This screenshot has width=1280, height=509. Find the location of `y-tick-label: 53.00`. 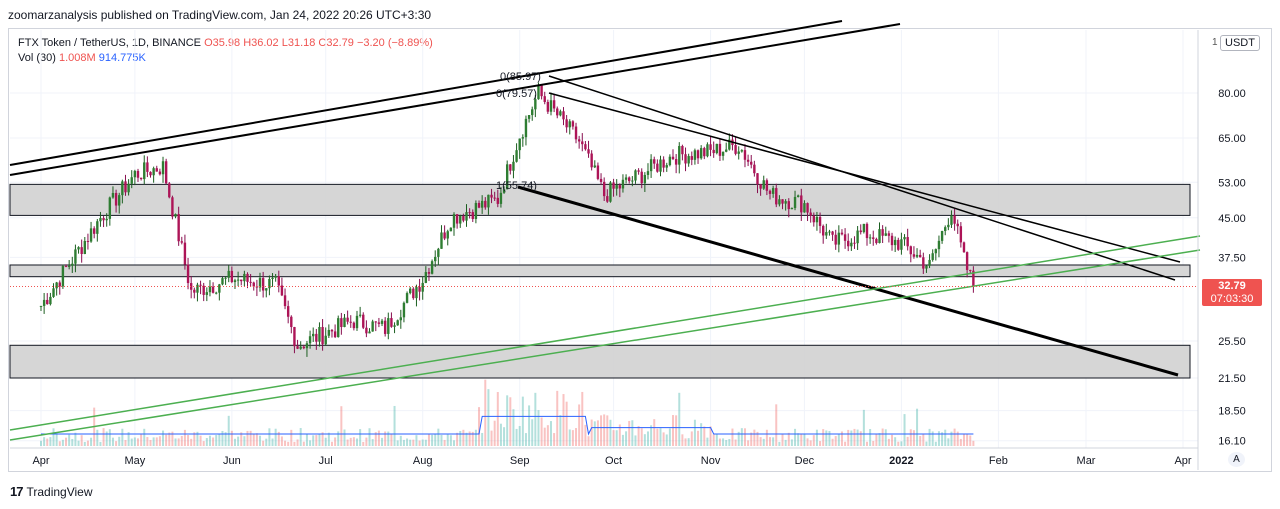

y-tick-label: 53.00 is located at coordinates (1232, 183).